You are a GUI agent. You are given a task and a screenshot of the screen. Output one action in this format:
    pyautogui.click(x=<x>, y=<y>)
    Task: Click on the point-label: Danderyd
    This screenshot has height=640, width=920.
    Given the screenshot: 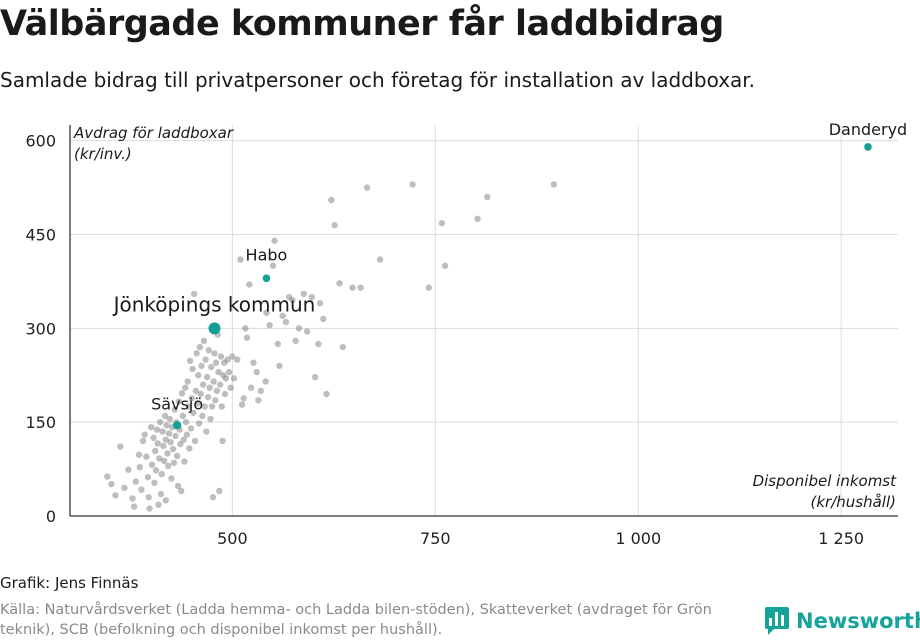 What is the action you would take?
    pyautogui.click(x=868, y=129)
    